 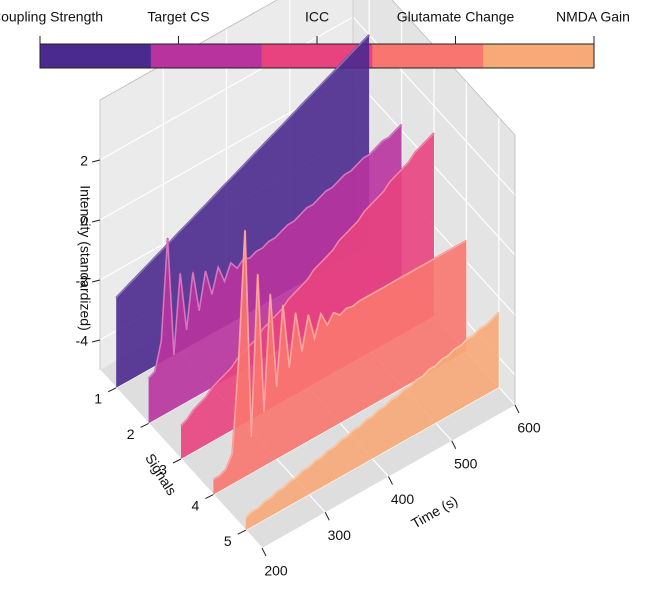 What do you see at coordinates (228, 541) in the screenshot?
I see `y-tick-label: 5` at bounding box center [228, 541].